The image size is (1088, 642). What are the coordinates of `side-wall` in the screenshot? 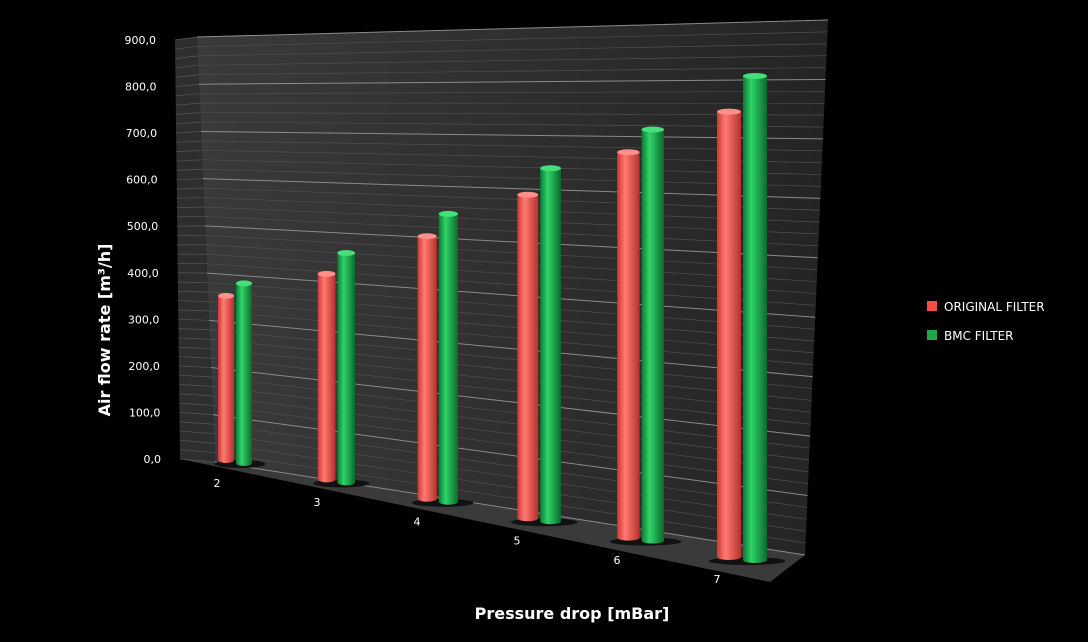 It's located at (195, 249).